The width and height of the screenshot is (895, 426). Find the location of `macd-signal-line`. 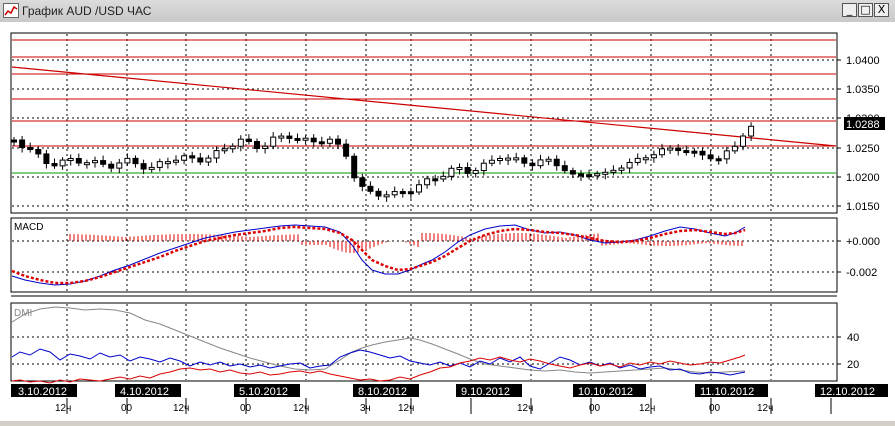

macd-signal-line is located at coordinates (378, 255).